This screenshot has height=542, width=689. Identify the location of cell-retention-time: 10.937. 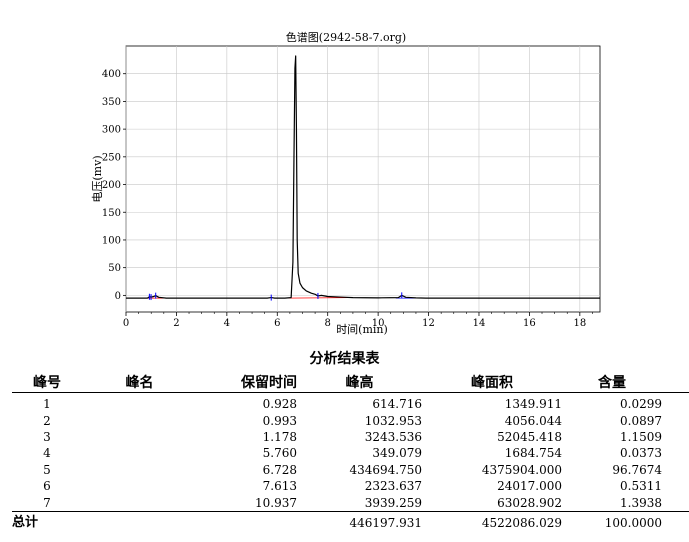
(276, 502).